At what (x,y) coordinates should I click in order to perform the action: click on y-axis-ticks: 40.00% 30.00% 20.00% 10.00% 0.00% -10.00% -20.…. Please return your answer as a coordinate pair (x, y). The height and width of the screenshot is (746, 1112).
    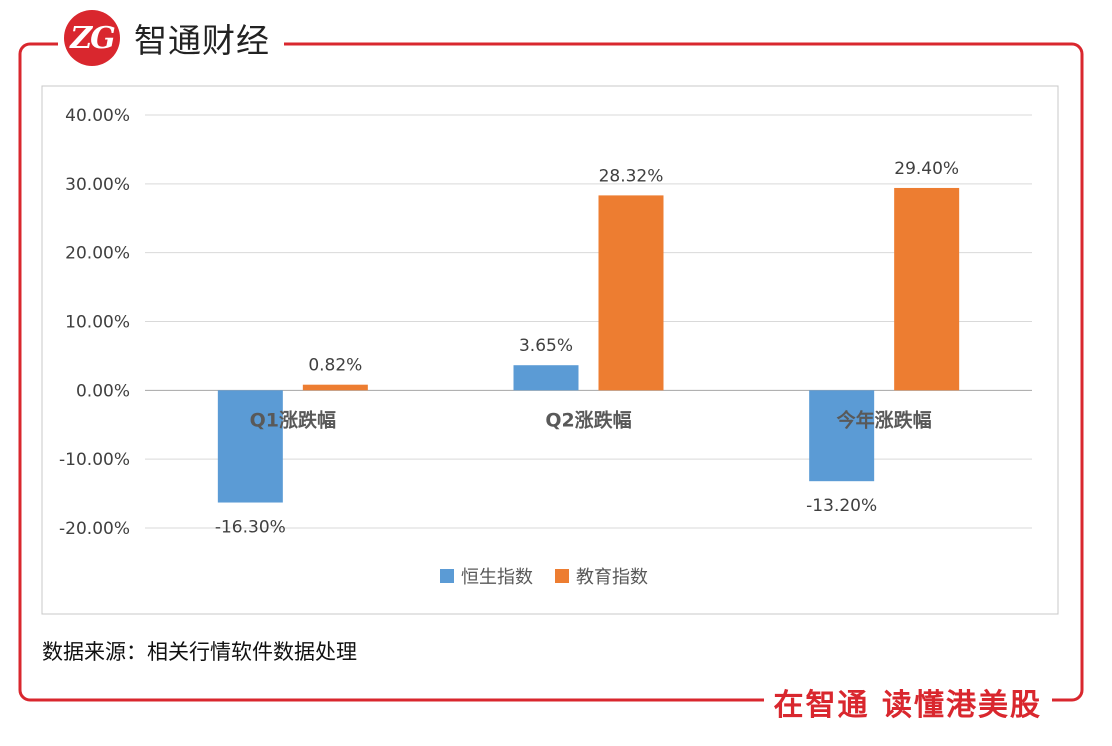
    Looking at the image, I should click on (94, 322).